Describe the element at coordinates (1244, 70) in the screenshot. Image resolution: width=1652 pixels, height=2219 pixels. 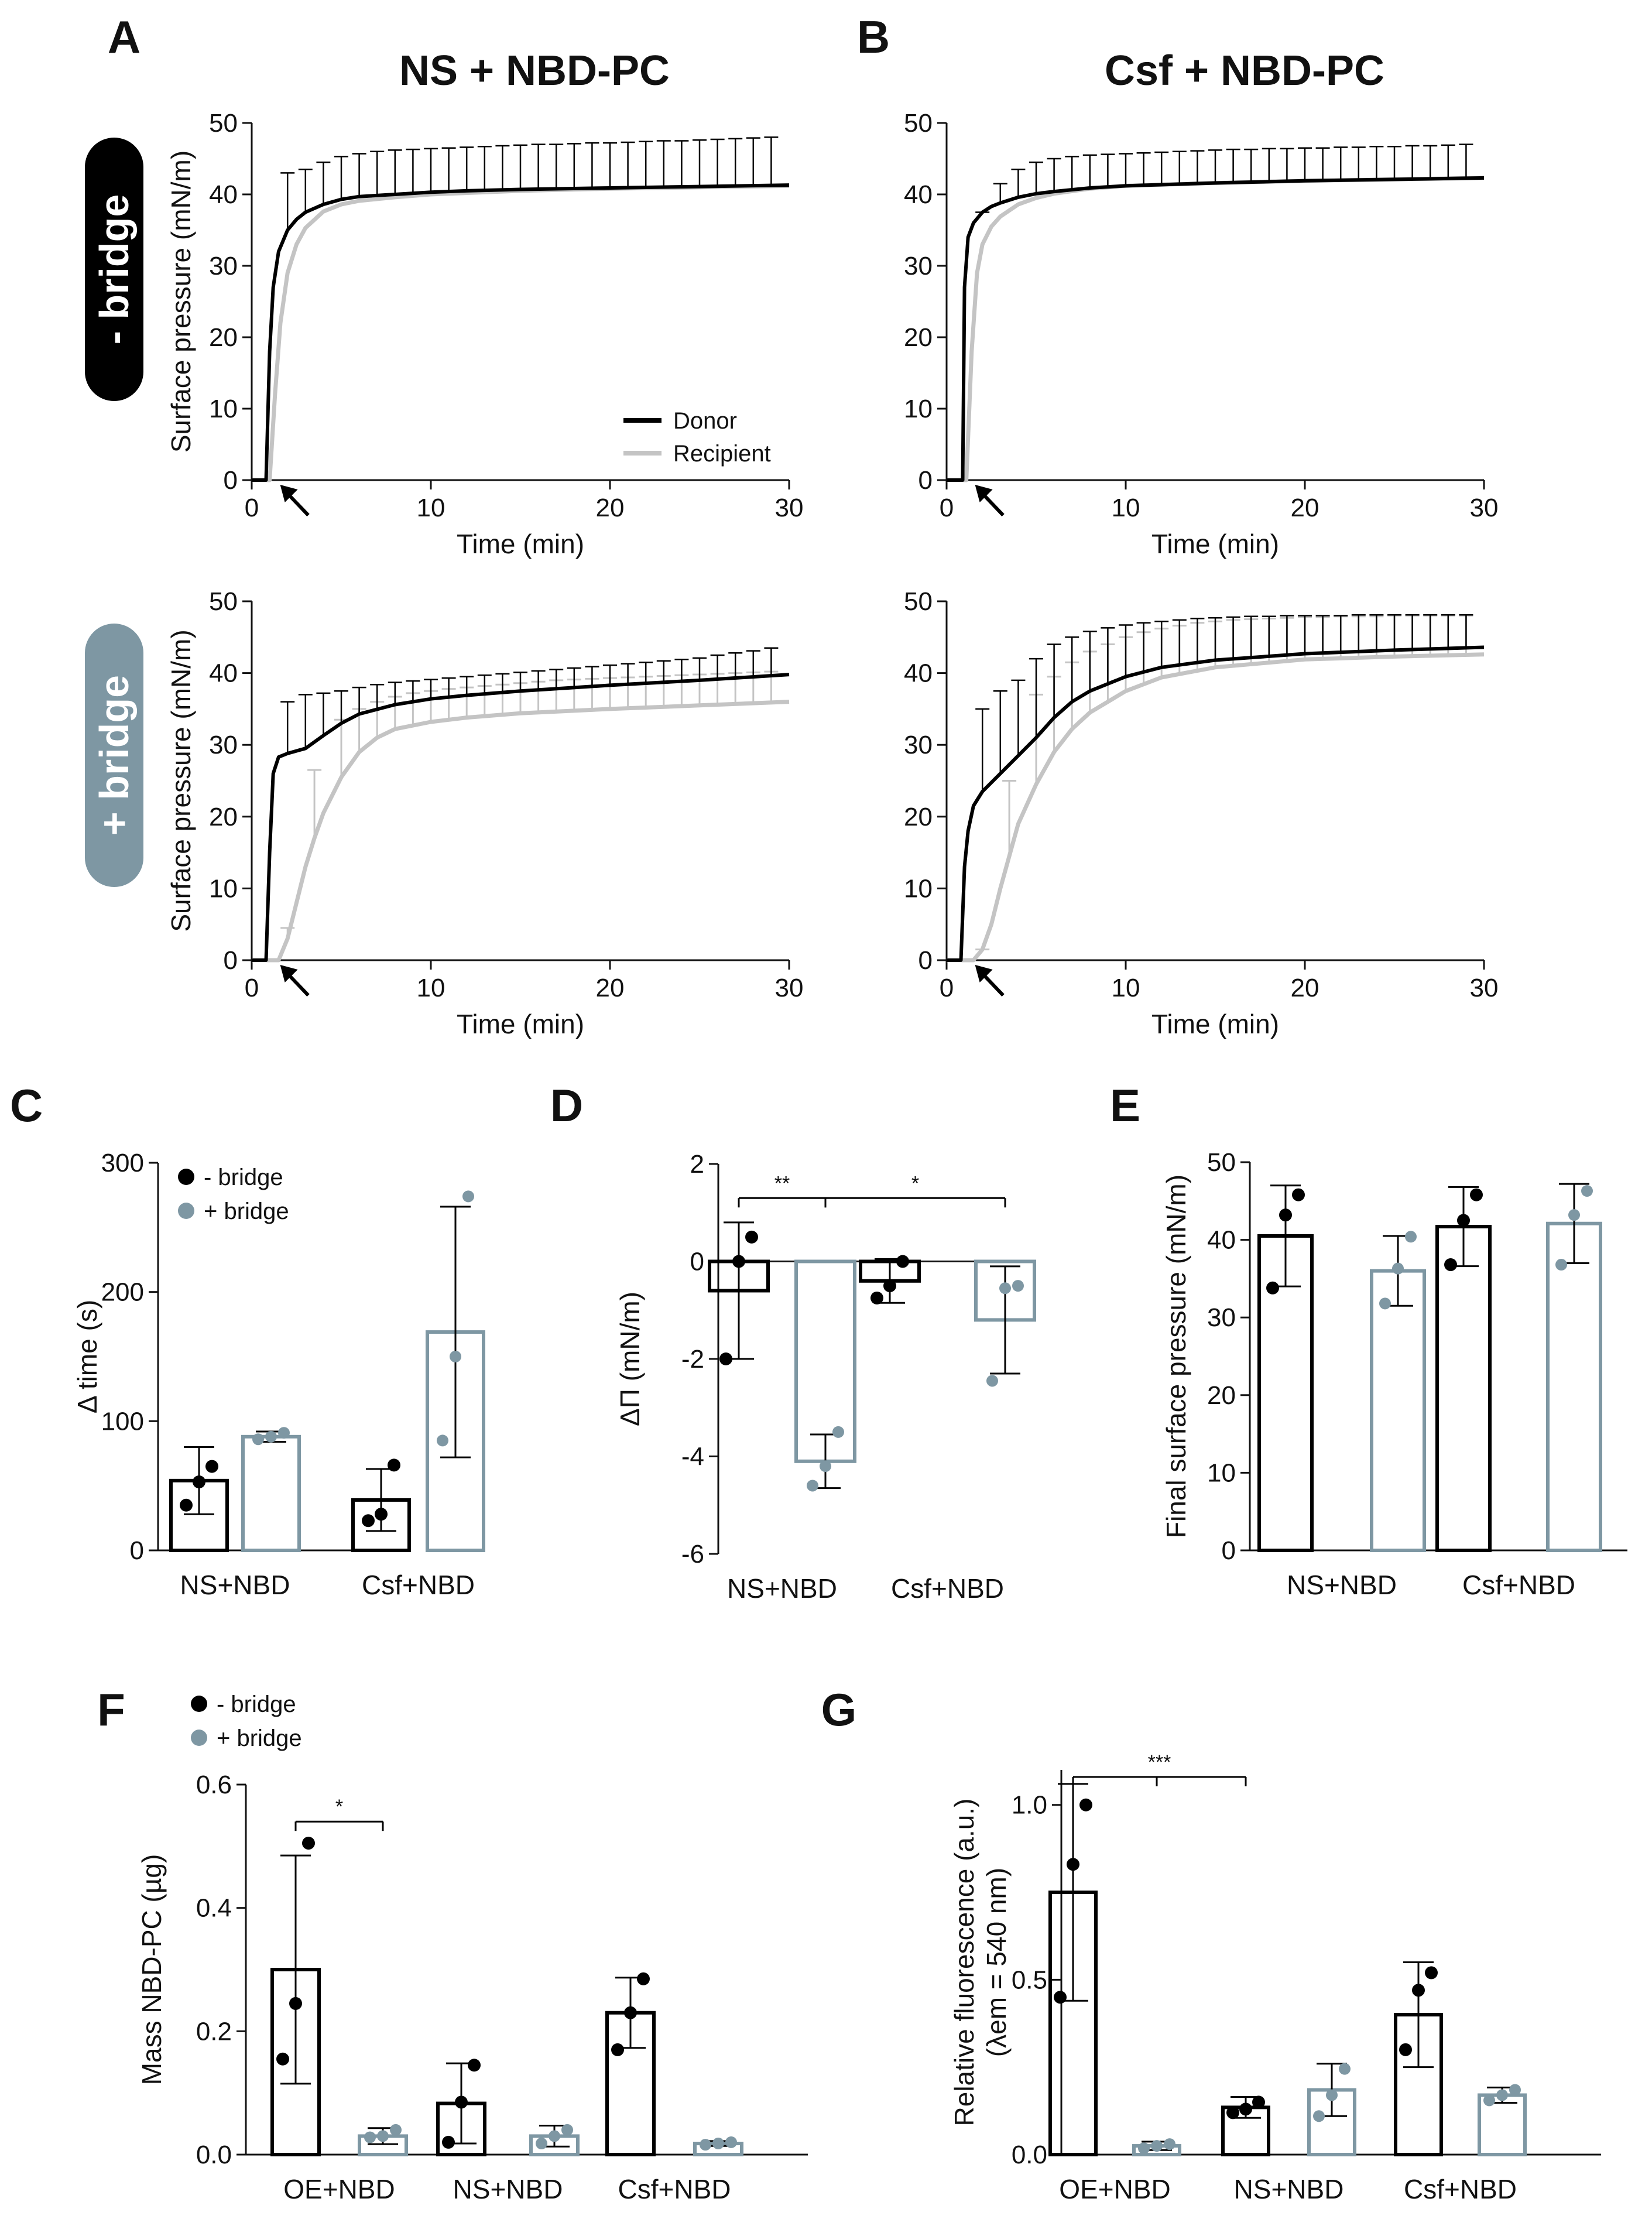
I see `column-title-csf: Csf + NBD-PC` at that location.